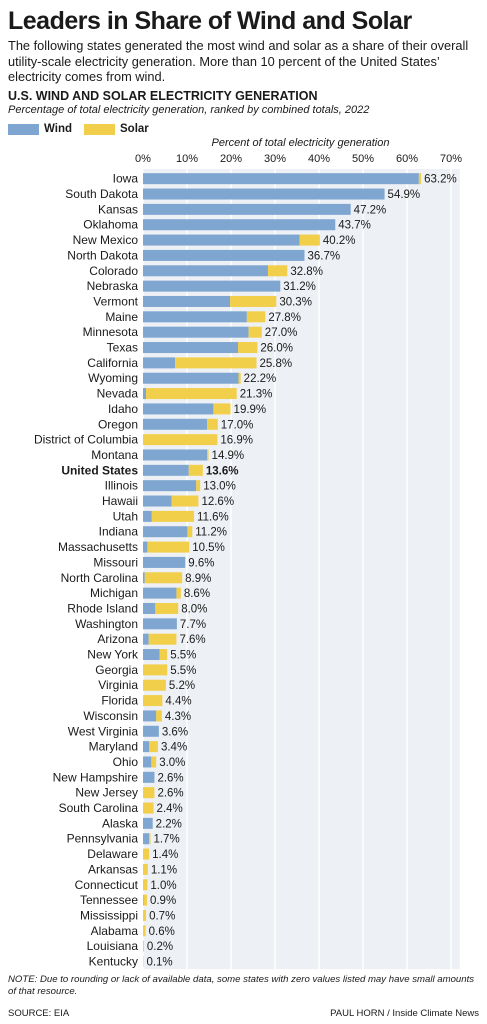 The width and height of the screenshot is (487, 1024). Describe the element at coordinates (404, 195) in the screenshot. I see `total-value-label: 54.9%` at that location.